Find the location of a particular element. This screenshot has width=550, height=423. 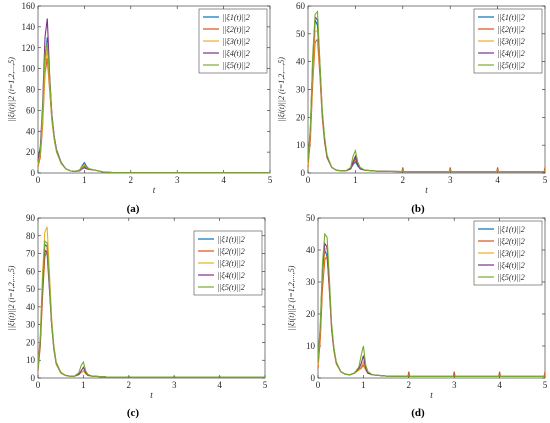

y-tick-label: 140 is located at coordinates (29, 27).